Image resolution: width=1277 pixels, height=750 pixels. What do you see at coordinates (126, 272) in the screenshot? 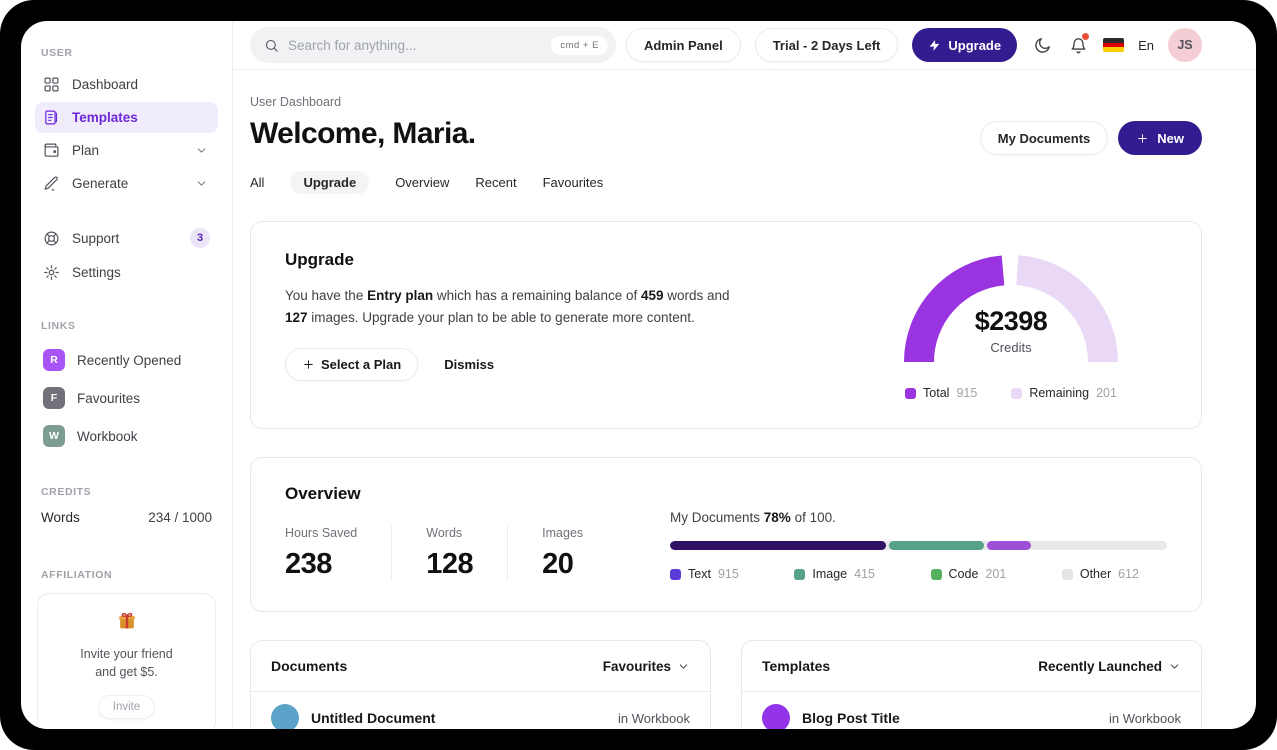
I see `sidebar-item-settings: Settings` at bounding box center [126, 272].